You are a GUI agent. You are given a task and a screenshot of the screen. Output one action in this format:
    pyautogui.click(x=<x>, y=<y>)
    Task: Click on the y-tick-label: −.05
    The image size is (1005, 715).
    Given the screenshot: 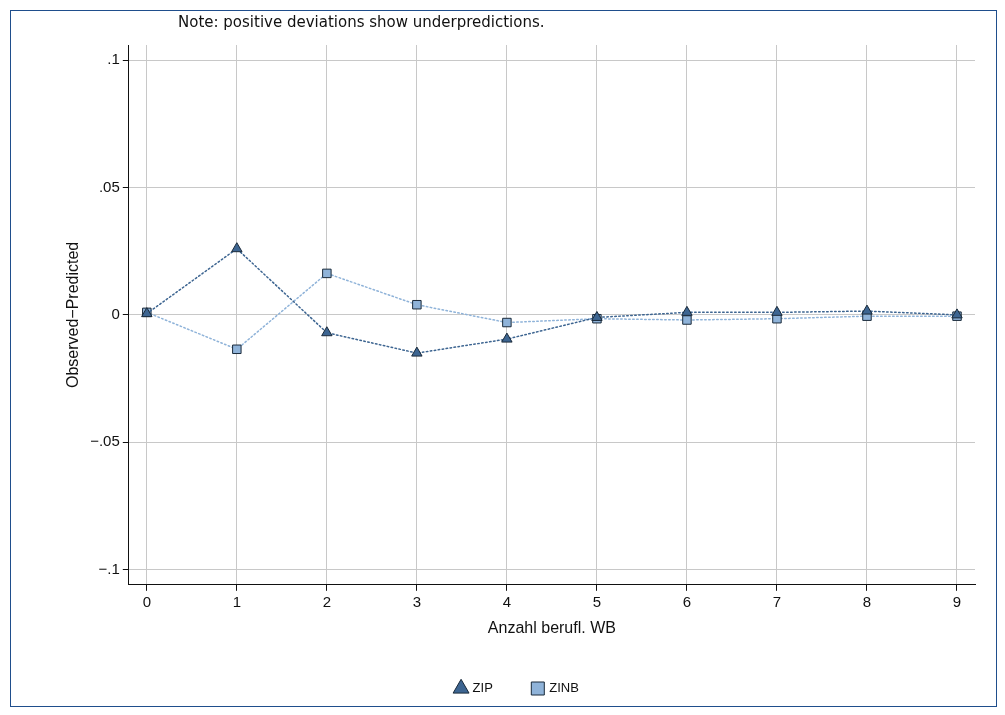 What is the action you would take?
    pyautogui.click(x=105, y=441)
    